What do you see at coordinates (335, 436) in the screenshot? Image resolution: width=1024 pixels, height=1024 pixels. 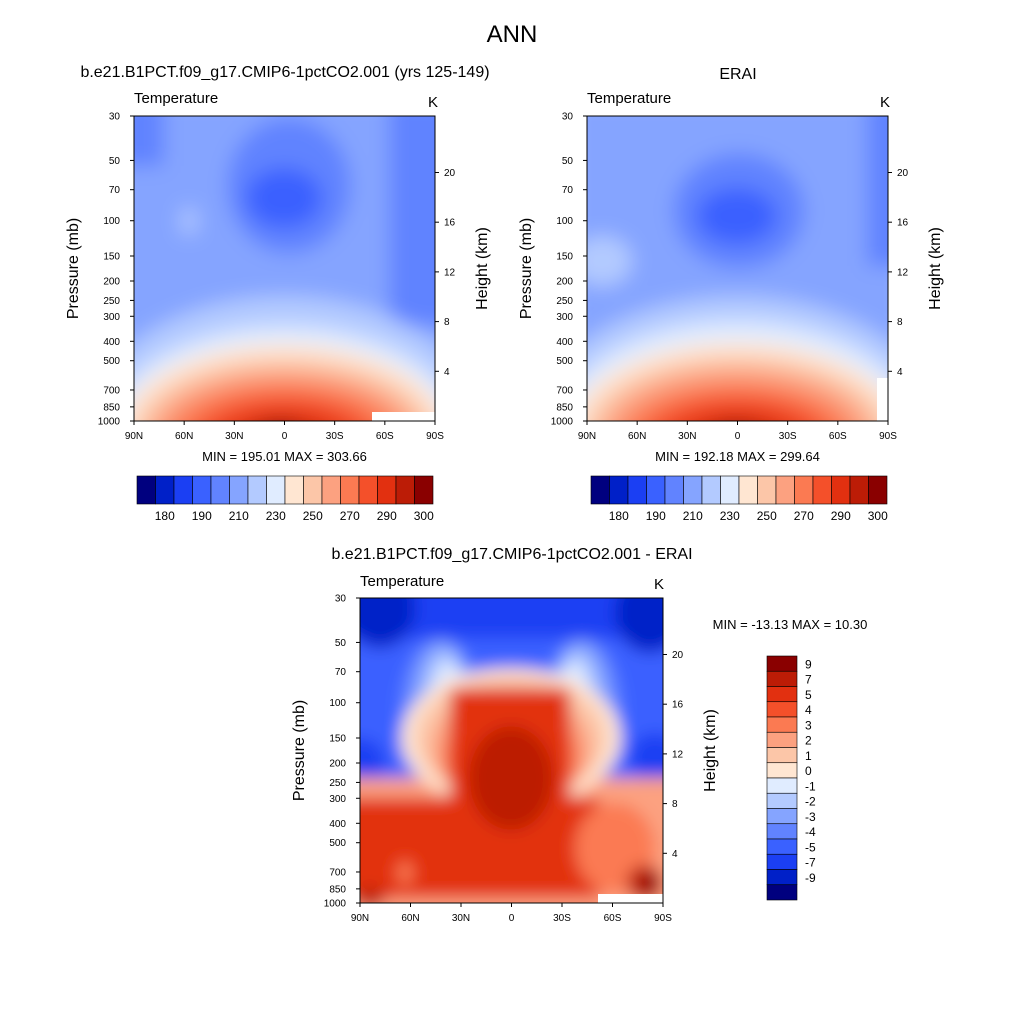 I see `x-tick-label: 30S` at bounding box center [335, 436].